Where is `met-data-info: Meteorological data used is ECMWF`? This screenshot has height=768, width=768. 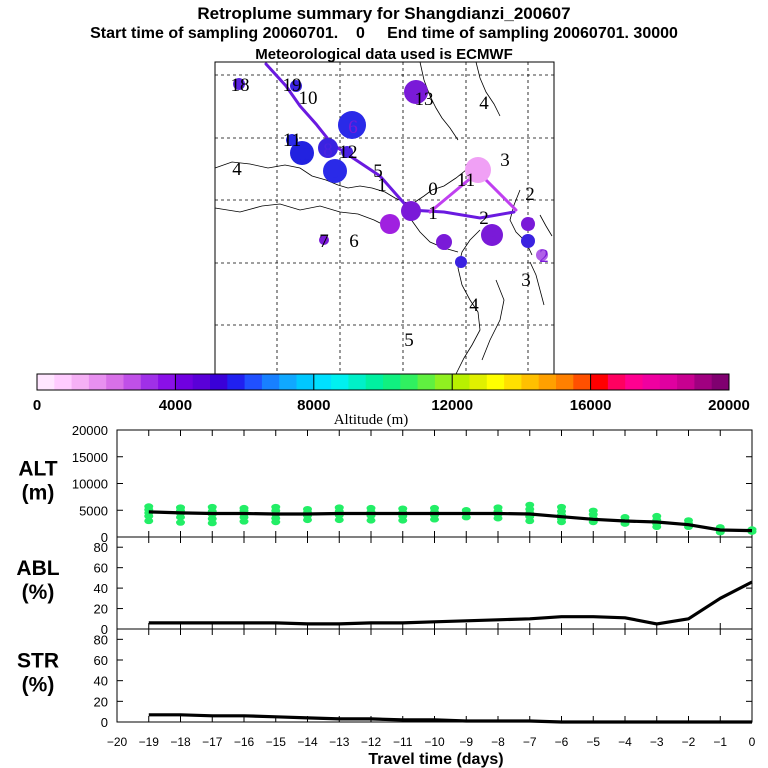
met-data-info: Meteorological data used is ECMWF is located at coordinates (384, 54).